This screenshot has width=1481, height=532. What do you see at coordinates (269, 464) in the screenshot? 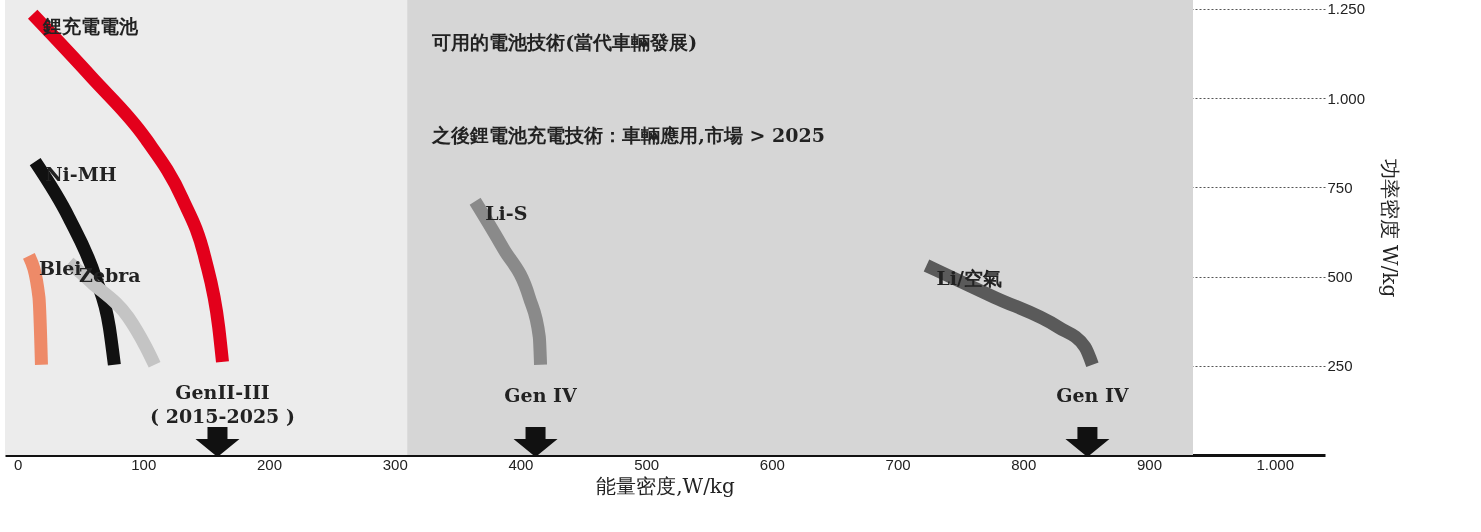
I see `x-tick-label: 200` at bounding box center [269, 464].